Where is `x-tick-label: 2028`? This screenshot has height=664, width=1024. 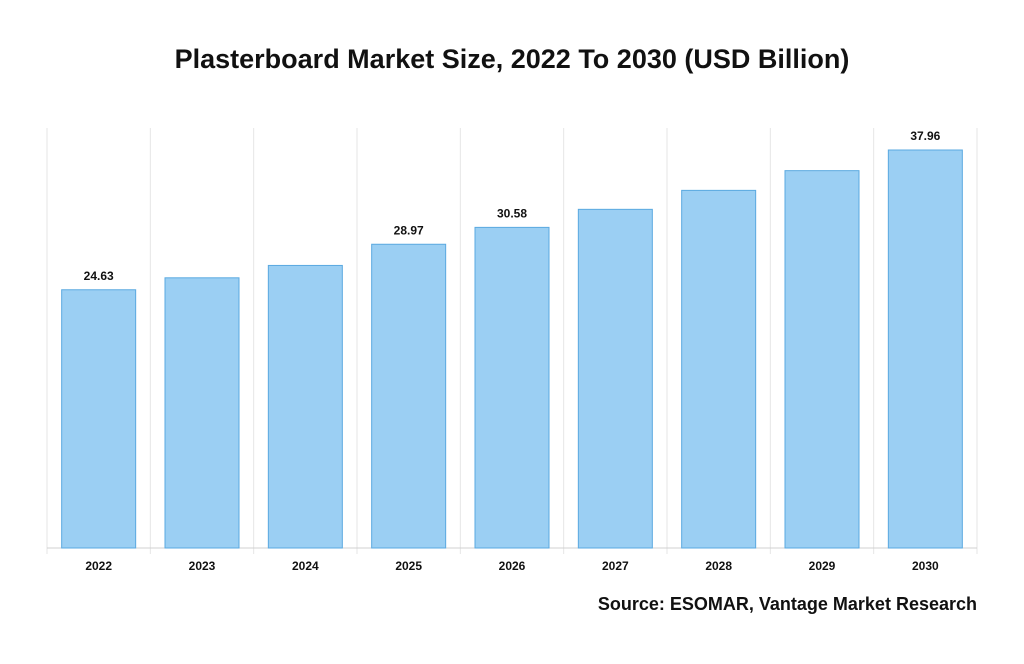 x-tick-label: 2028 is located at coordinates (718, 566).